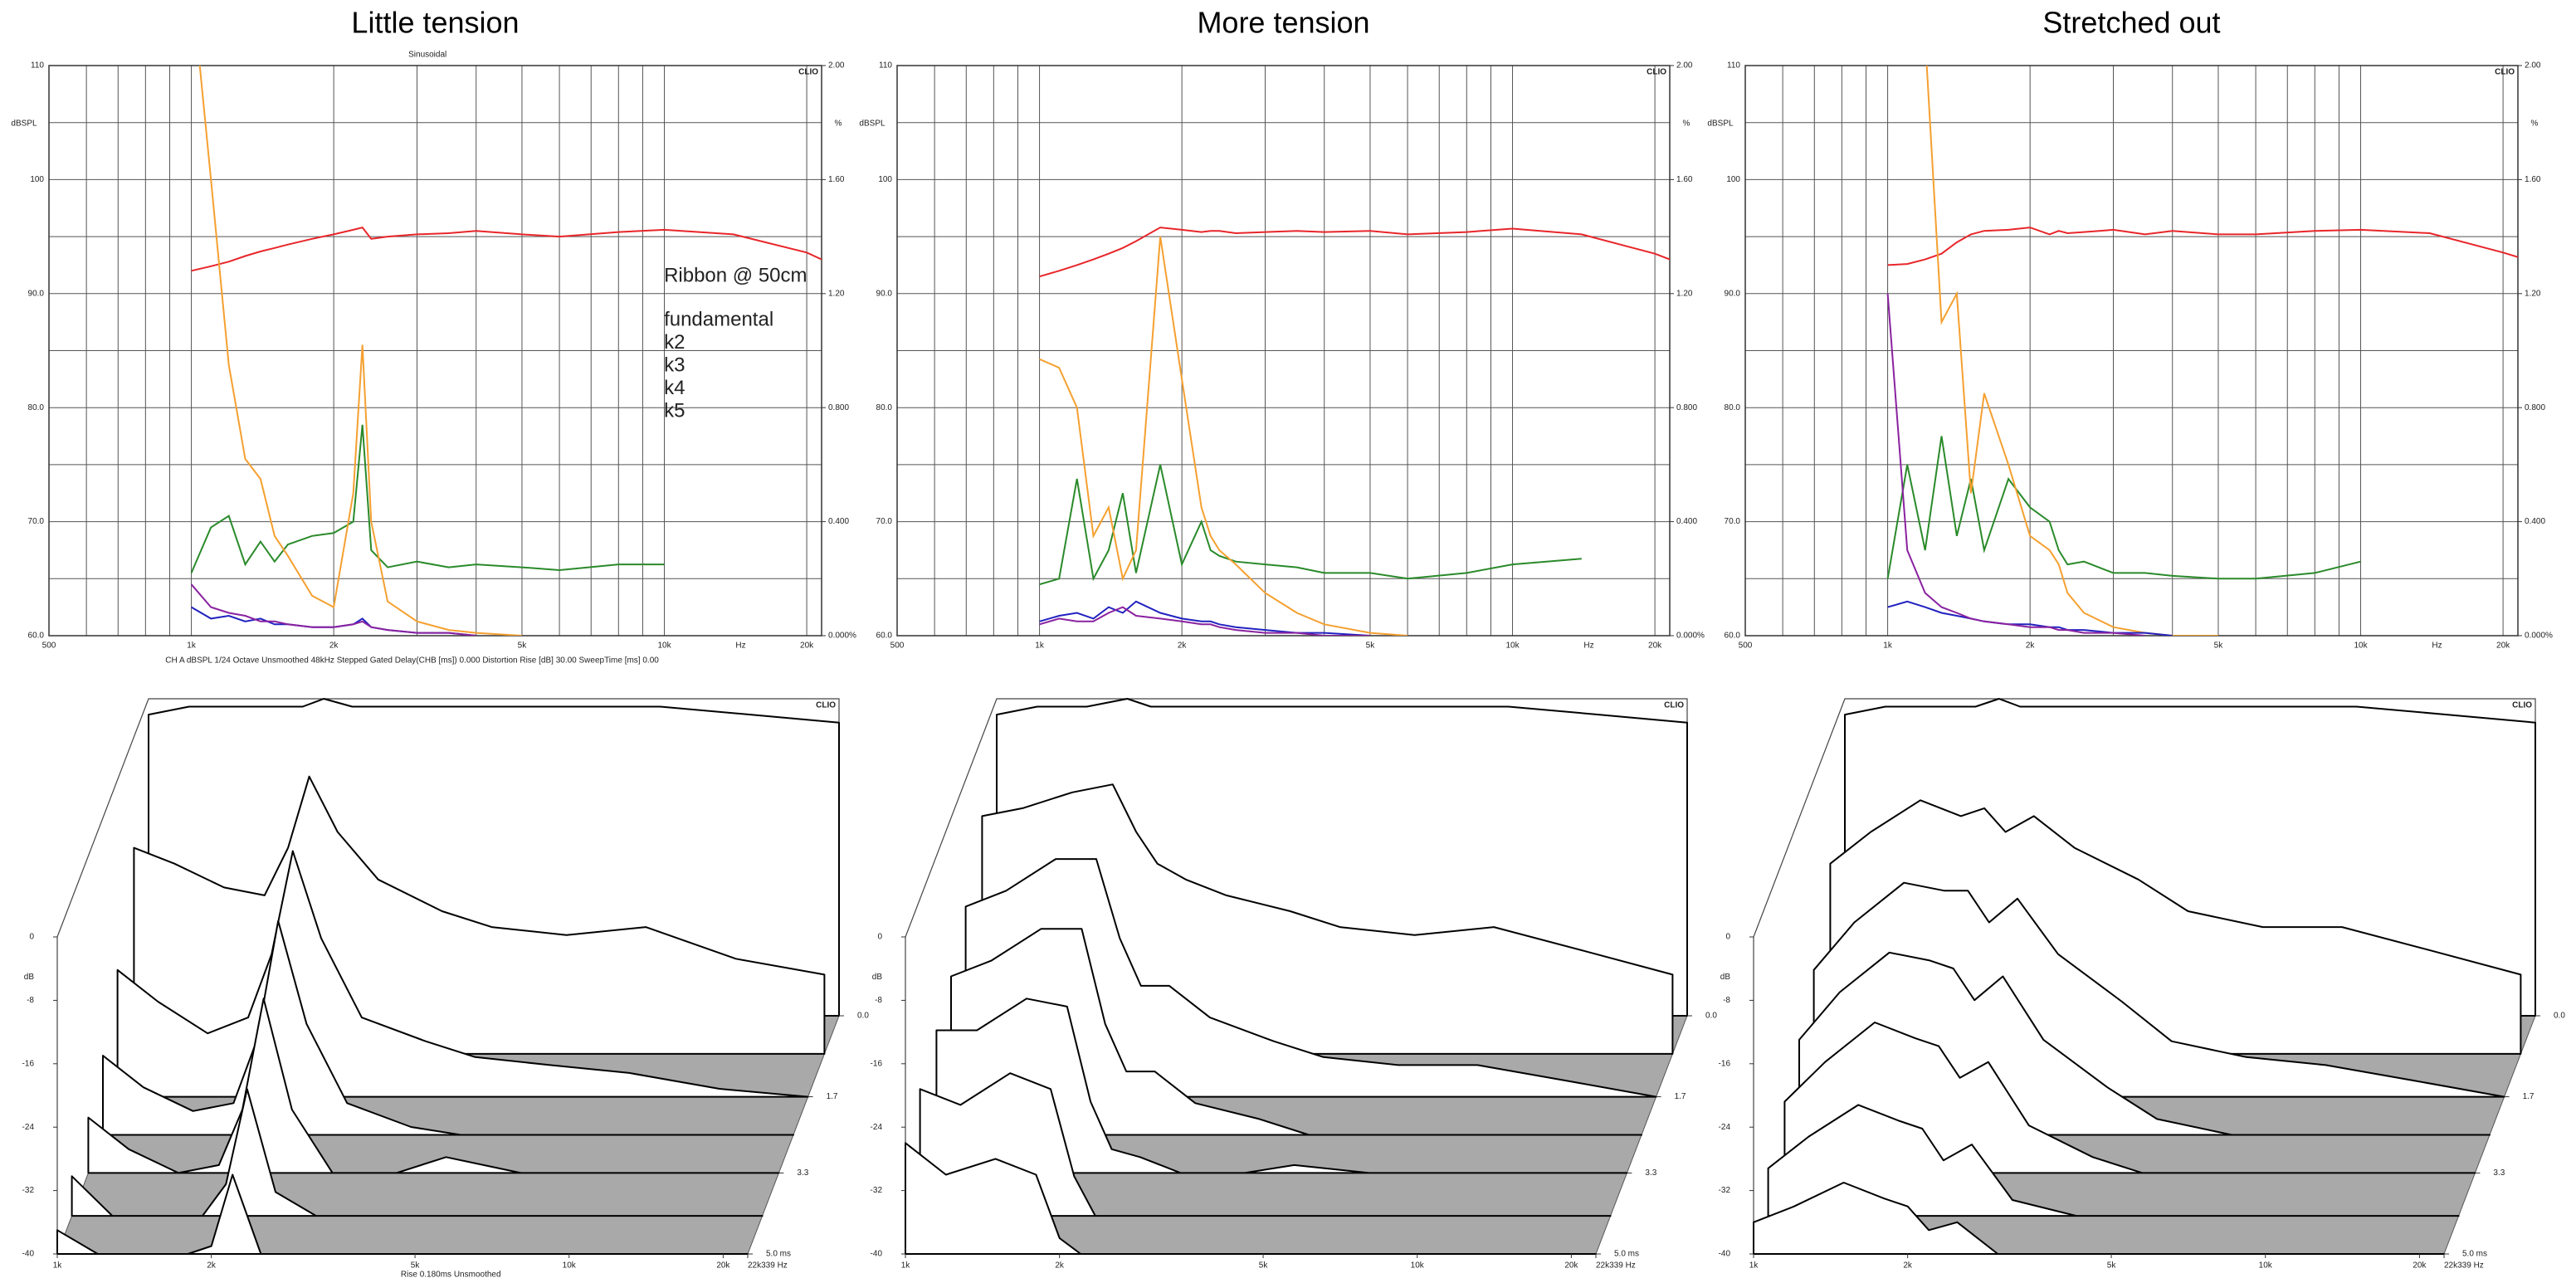  I want to click on annotation: Ribbon @ 50cm, so click(736, 276).